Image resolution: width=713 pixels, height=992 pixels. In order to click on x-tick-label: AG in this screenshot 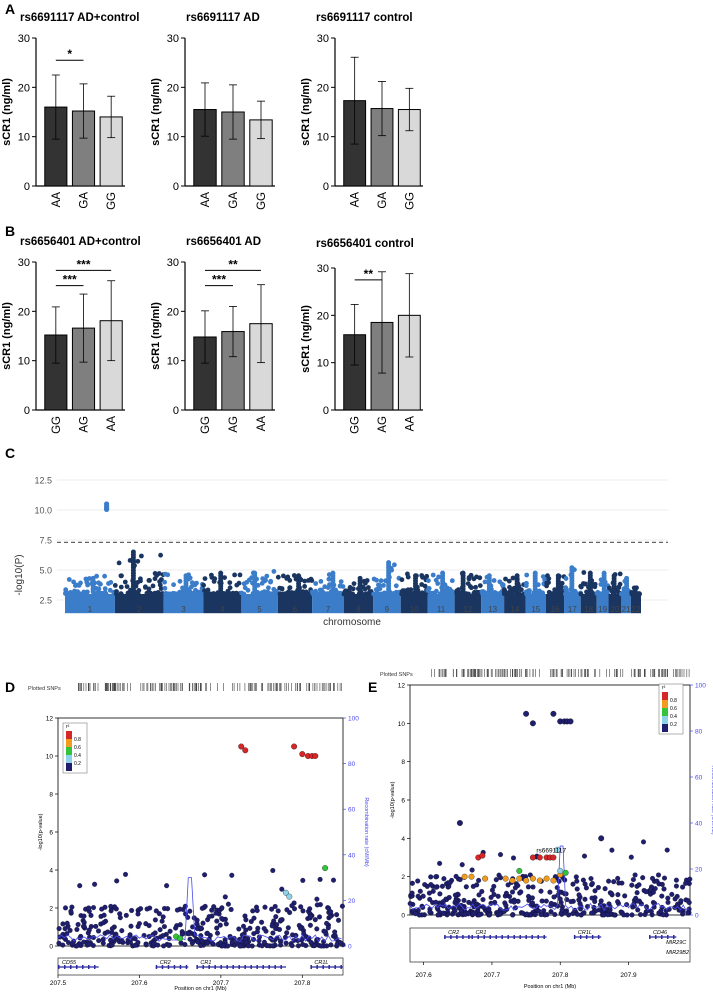, I will do `click(85, 424)`.